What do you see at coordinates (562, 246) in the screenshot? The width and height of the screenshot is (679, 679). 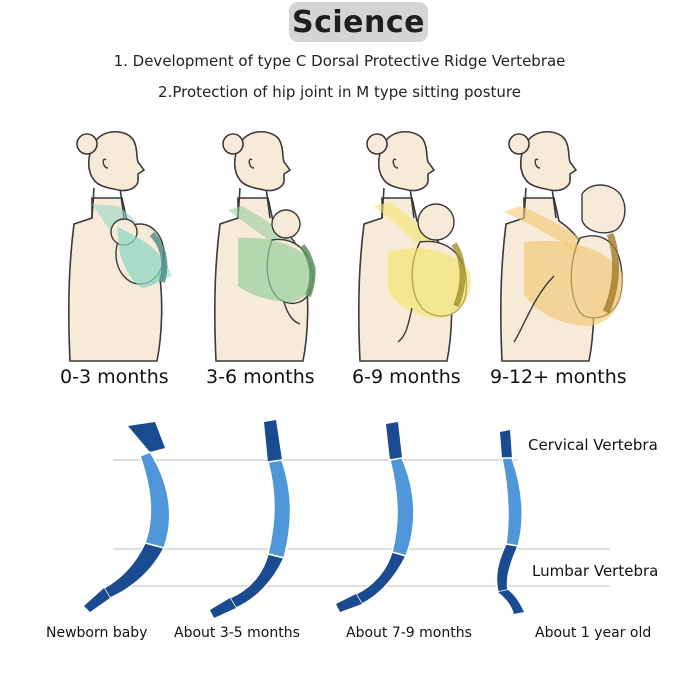 I see `stage-4-figure` at bounding box center [562, 246].